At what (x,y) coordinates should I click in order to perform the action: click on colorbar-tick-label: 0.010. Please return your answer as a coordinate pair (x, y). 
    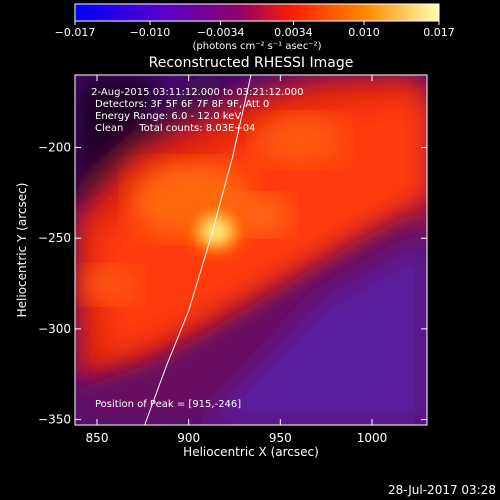
    Looking at the image, I should click on (364, 32).